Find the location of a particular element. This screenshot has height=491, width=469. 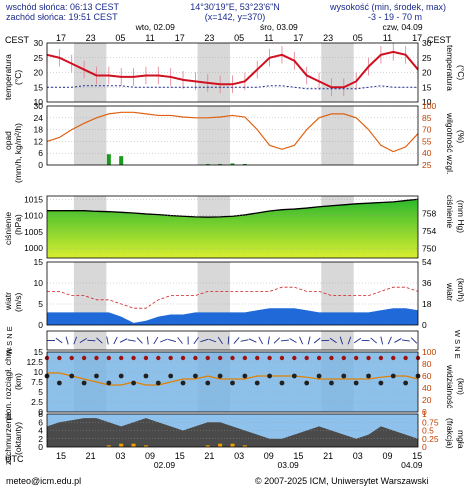

vis-y-tick-left: 0 is located at coordinates (40, 412).